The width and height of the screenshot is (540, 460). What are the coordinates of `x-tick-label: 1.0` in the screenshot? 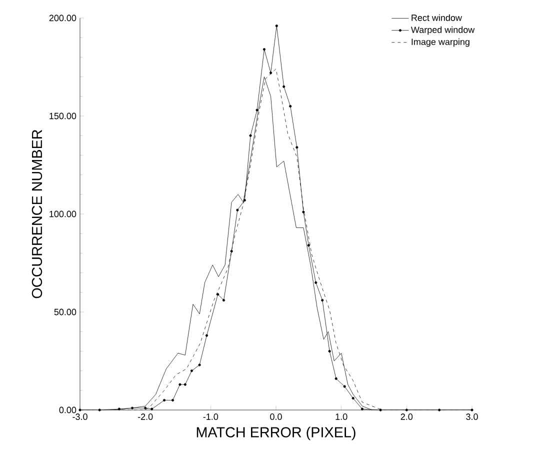 It's located at (342, 417).